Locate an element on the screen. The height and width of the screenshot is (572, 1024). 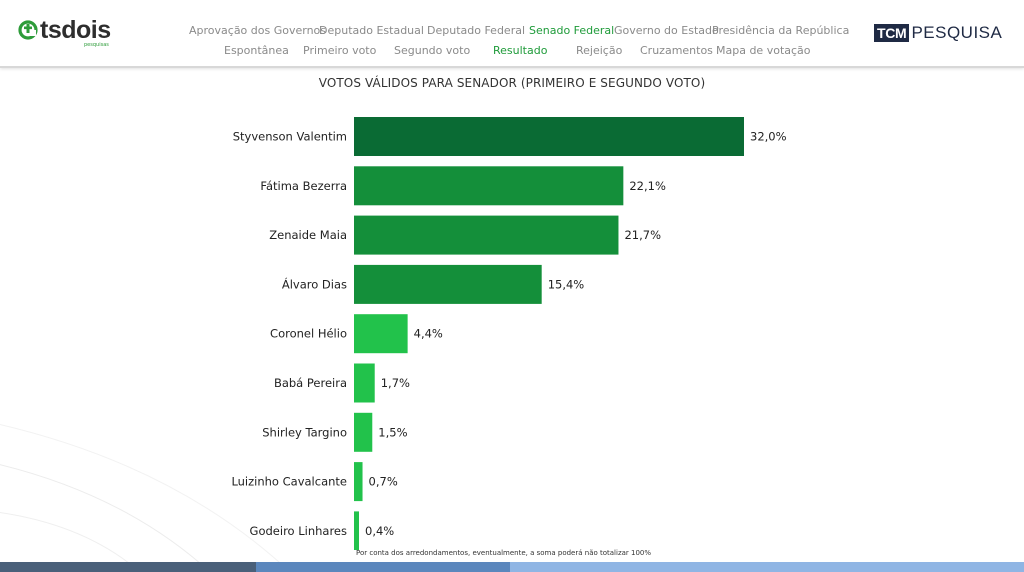
bottom-band is located at coordinates (512, 567).